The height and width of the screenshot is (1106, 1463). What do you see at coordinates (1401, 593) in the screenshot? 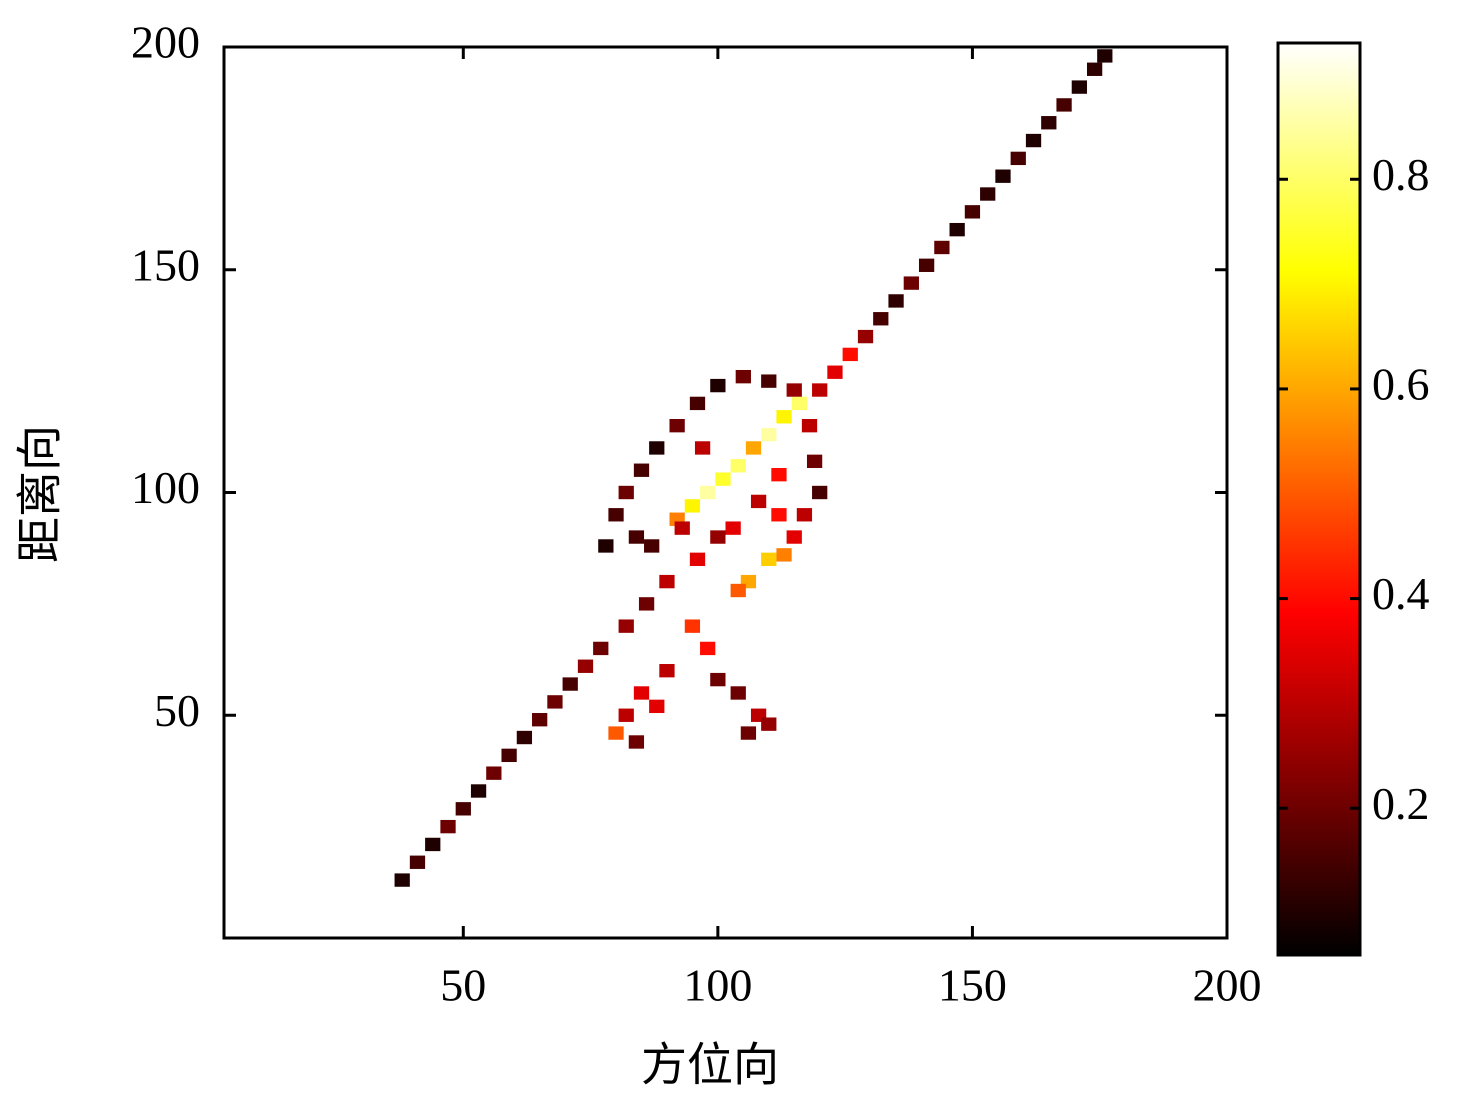
I see `colorbar-tick-label: 0.4` at bounding box center [1401, 593].